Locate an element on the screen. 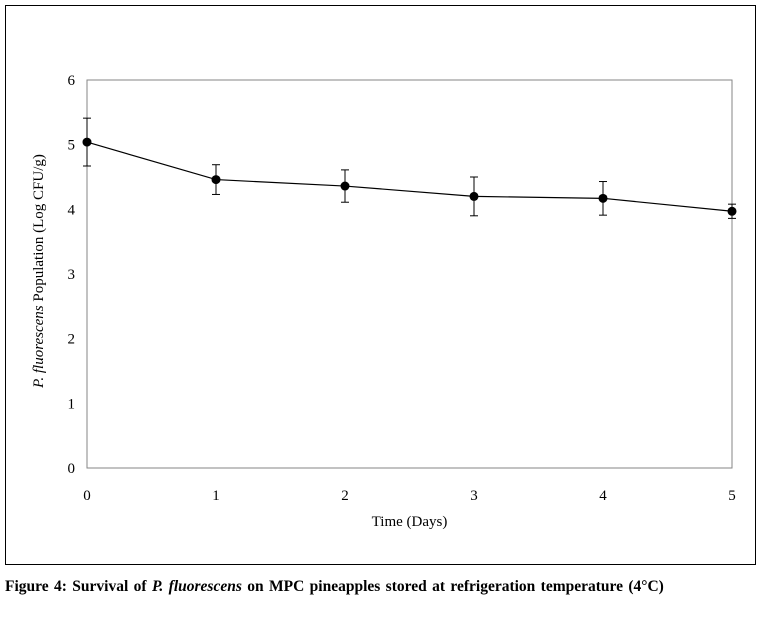 The image size is (762, 642). y-axis-label-italic: P. fluorescens is located at coordinates (39, 347).